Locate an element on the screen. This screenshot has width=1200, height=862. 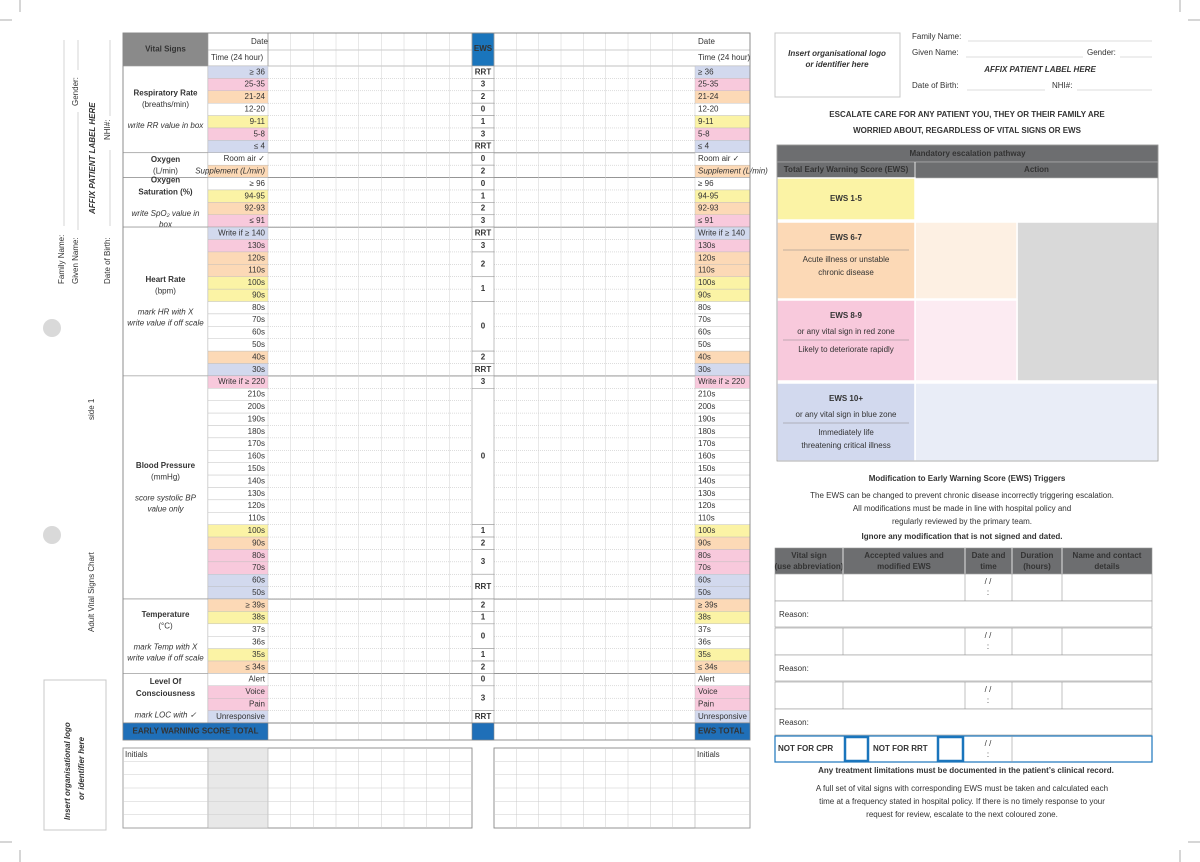
range-label: 35s is located at coordinates (258, 654).